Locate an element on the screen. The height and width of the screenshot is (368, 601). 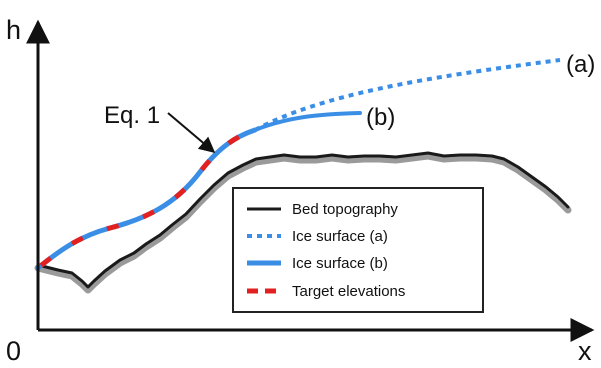
legend-item-ice-surface-a: Ice surface (a) is located at coordinates (317, 236).